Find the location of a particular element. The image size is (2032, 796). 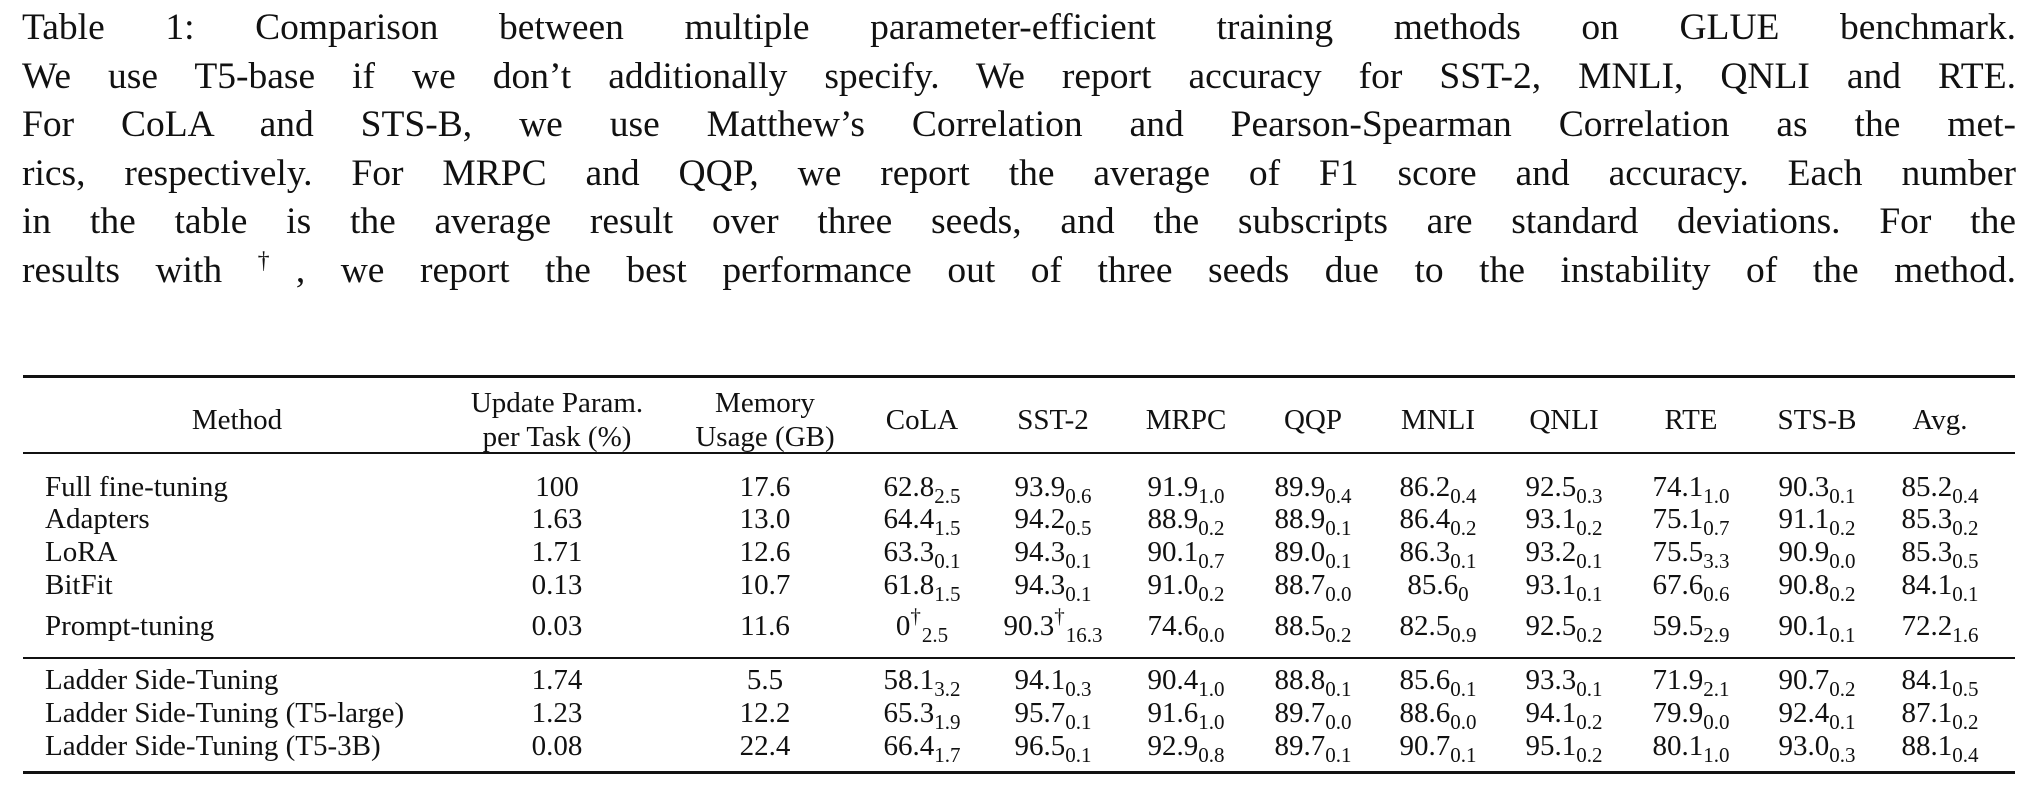

score-cell: 0†2.5 is located at coordinates (921, 626).